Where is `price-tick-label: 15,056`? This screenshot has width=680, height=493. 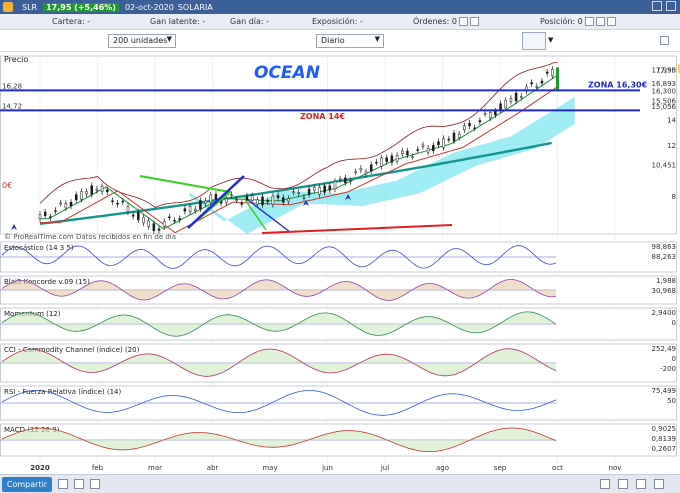
price-tick-label: 15,056 is located at coordinates (664, 107).